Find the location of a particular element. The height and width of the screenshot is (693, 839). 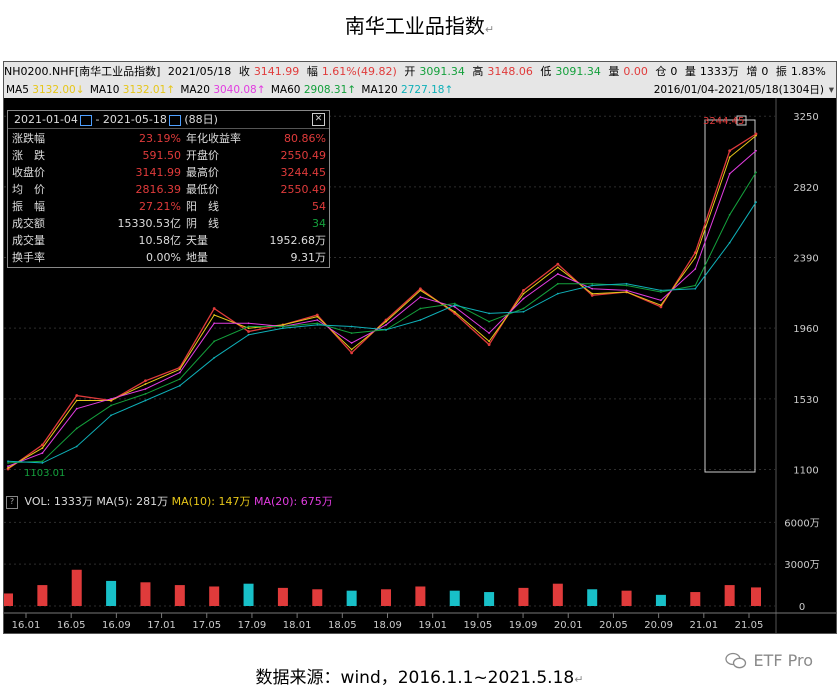

x-tick-label: 18.05 is located at coordinates (342, 625).